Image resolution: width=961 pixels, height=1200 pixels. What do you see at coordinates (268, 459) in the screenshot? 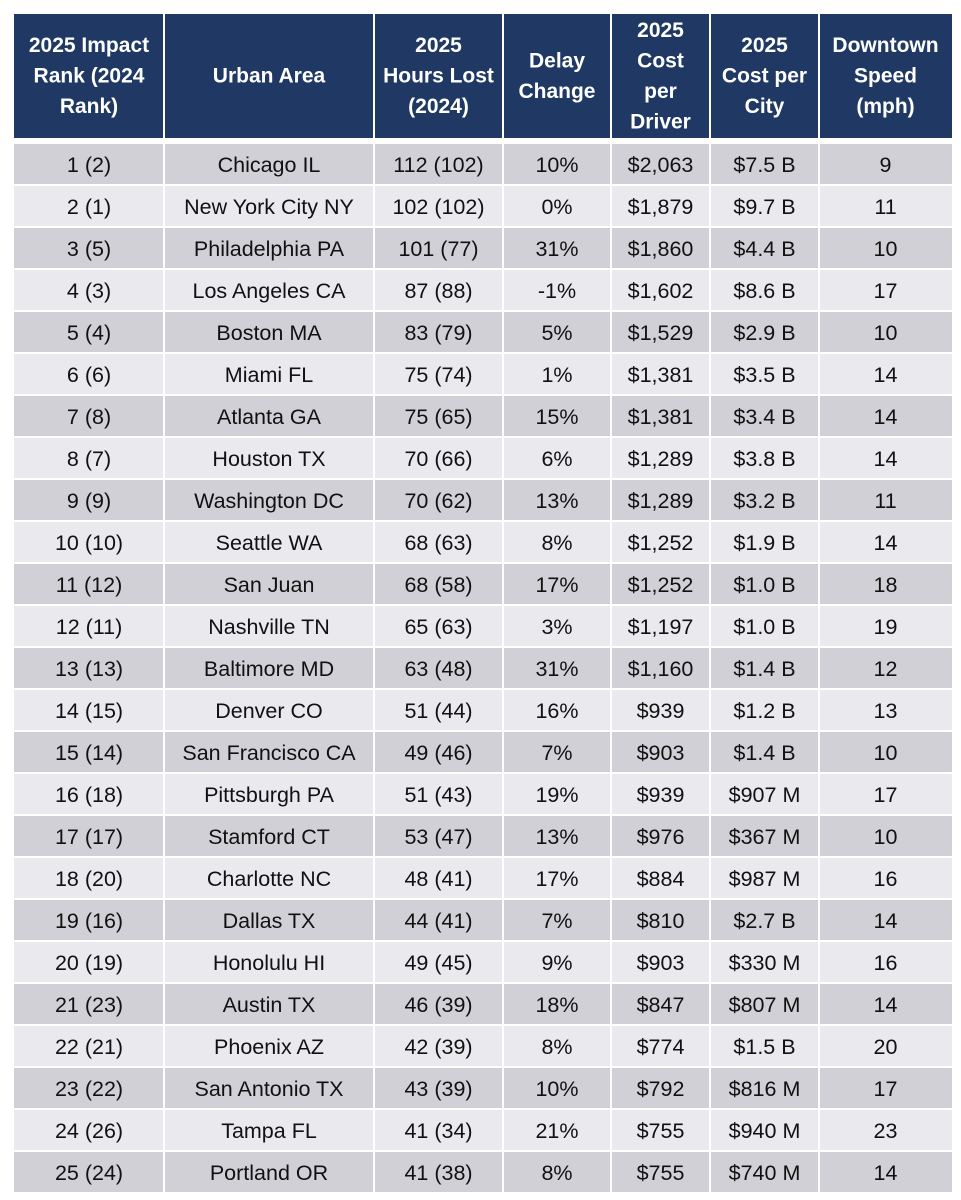
I see `table-cell: Houston TX` at bounding box center [268, 459].